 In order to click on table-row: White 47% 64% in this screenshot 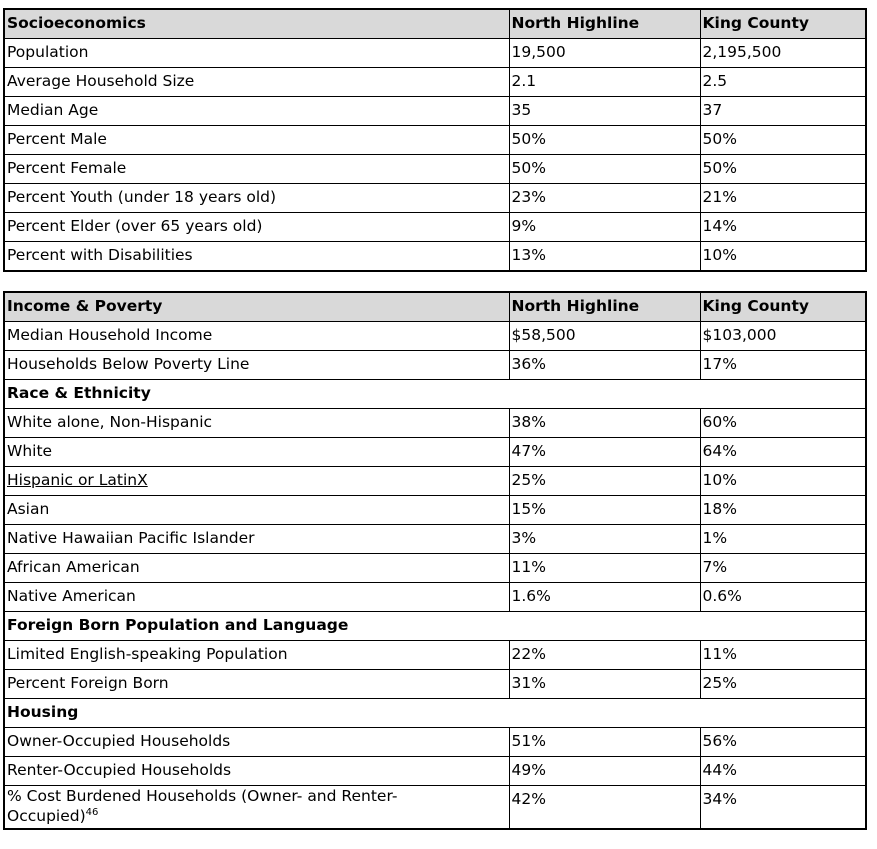, I will do `click(435, 452)`.